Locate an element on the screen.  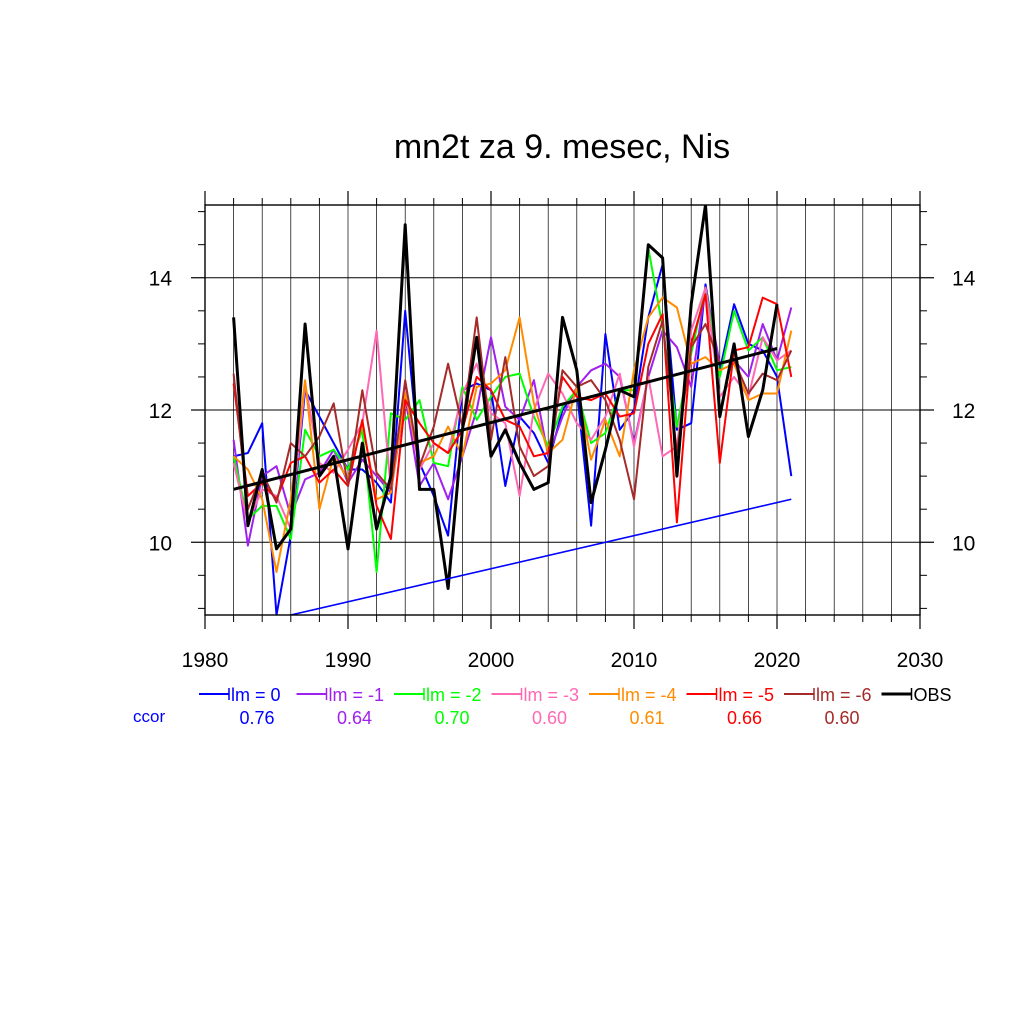
x-tick-label: 2000 is located at coordinates (491, 660).